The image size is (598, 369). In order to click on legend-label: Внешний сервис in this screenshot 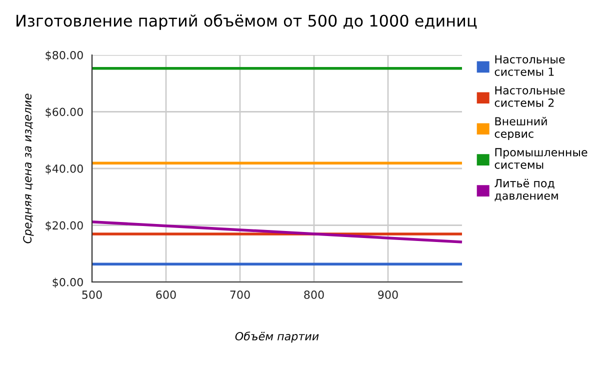, I will do `click(520, 128)`.